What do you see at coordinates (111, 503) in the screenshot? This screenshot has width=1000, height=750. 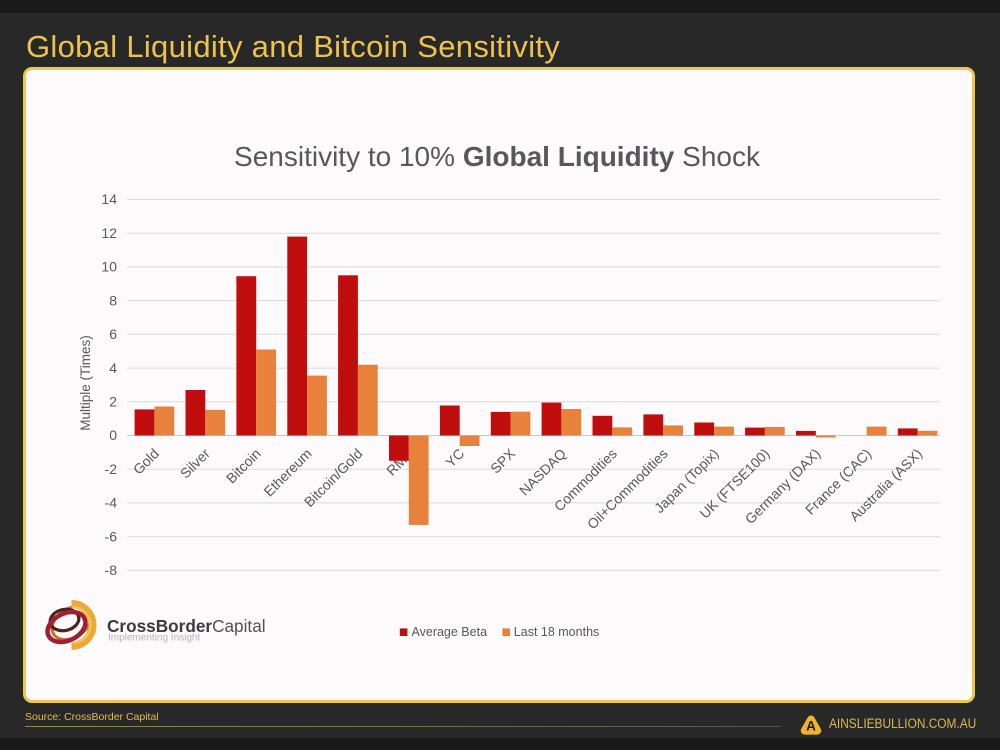 I see `svg-text: -4` at bounding box center [111, 503].